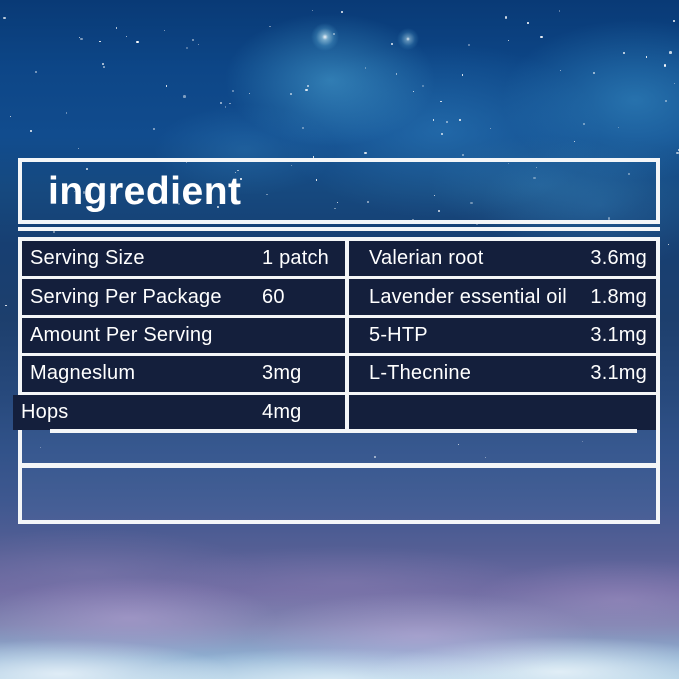  What do you see at coordinates (282, 411) in the screenshot?
I see `row-value: 4mg` at bounding box center [282, 411].